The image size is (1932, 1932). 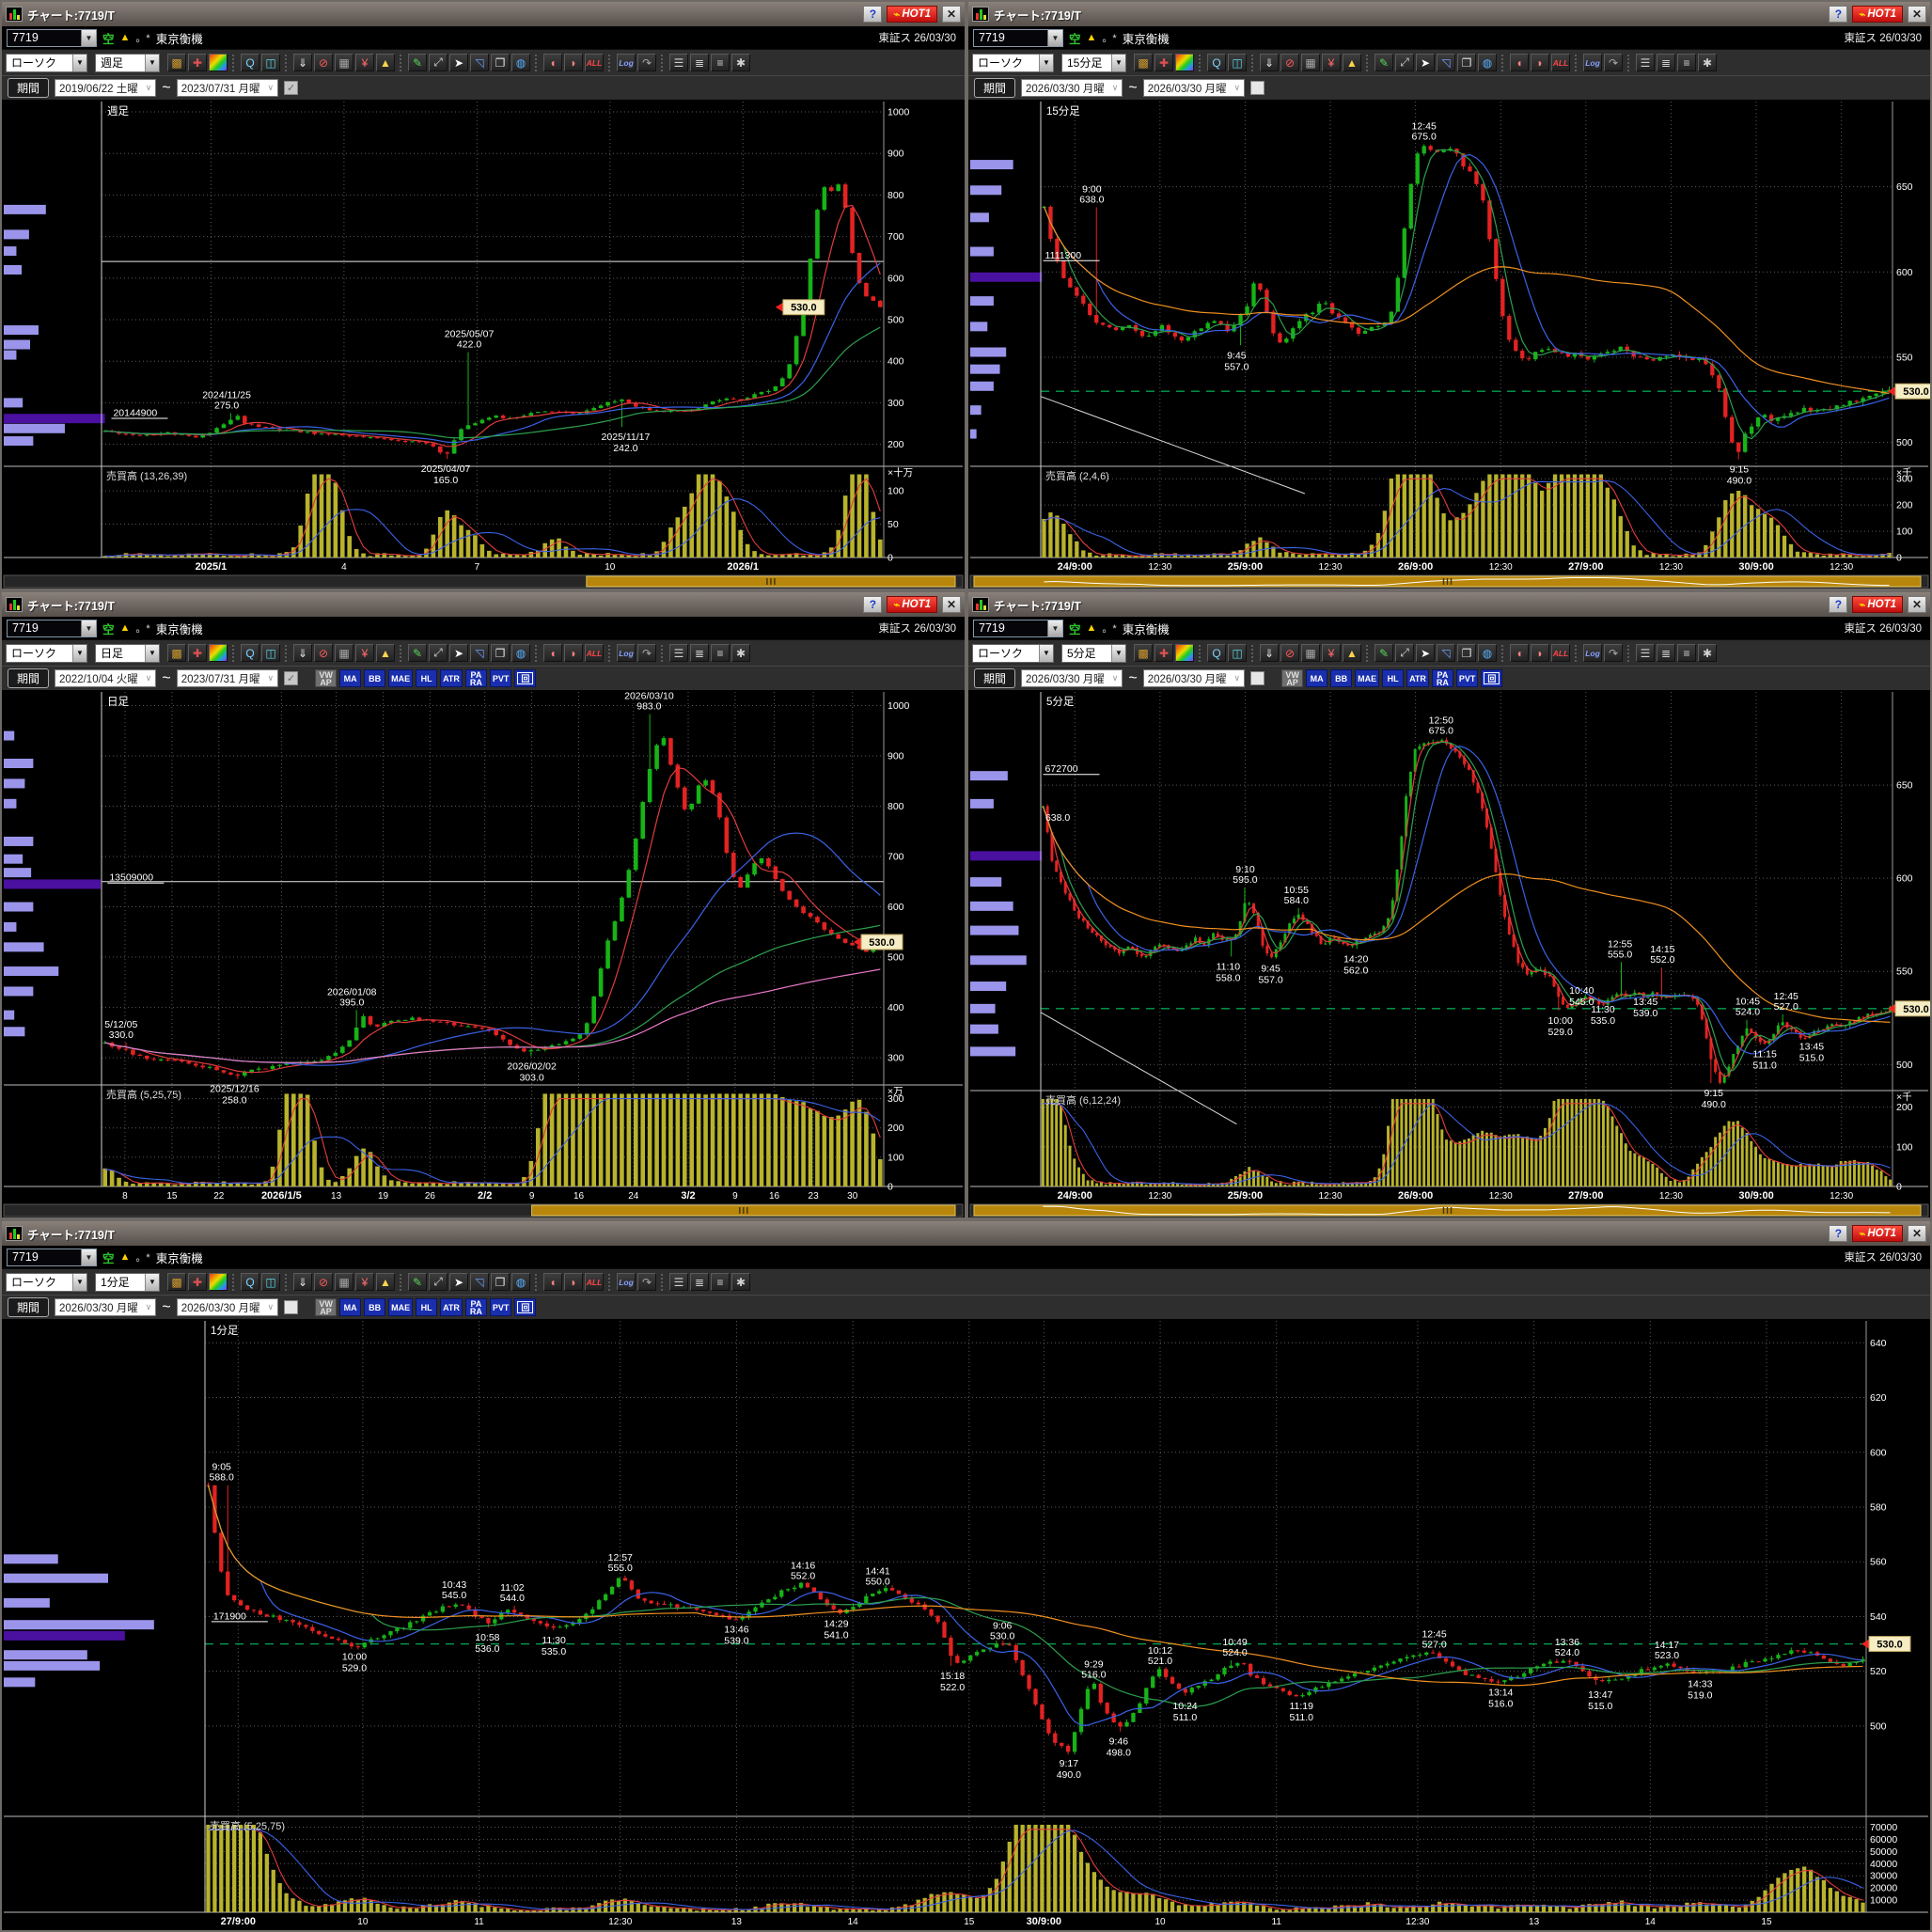 I want to click on repair-tool-icon: ✚, so click(x=198, y=63).